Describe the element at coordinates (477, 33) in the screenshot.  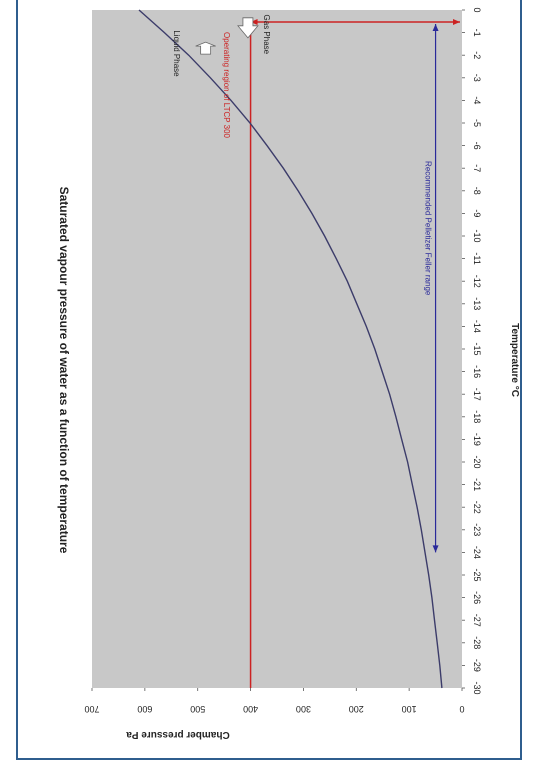
I see `temperature-tick-label: -1` at that location.